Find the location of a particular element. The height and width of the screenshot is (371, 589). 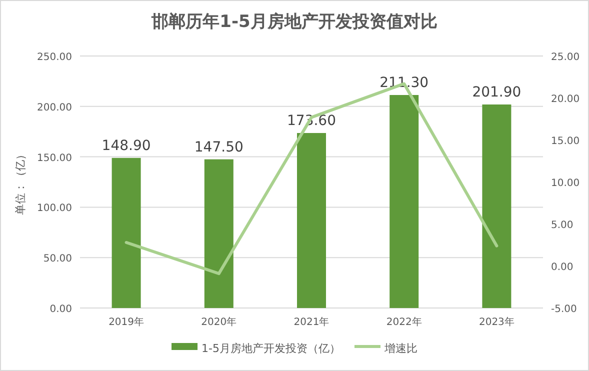

data-label: 201.90 is located at coordinates (497, 92).